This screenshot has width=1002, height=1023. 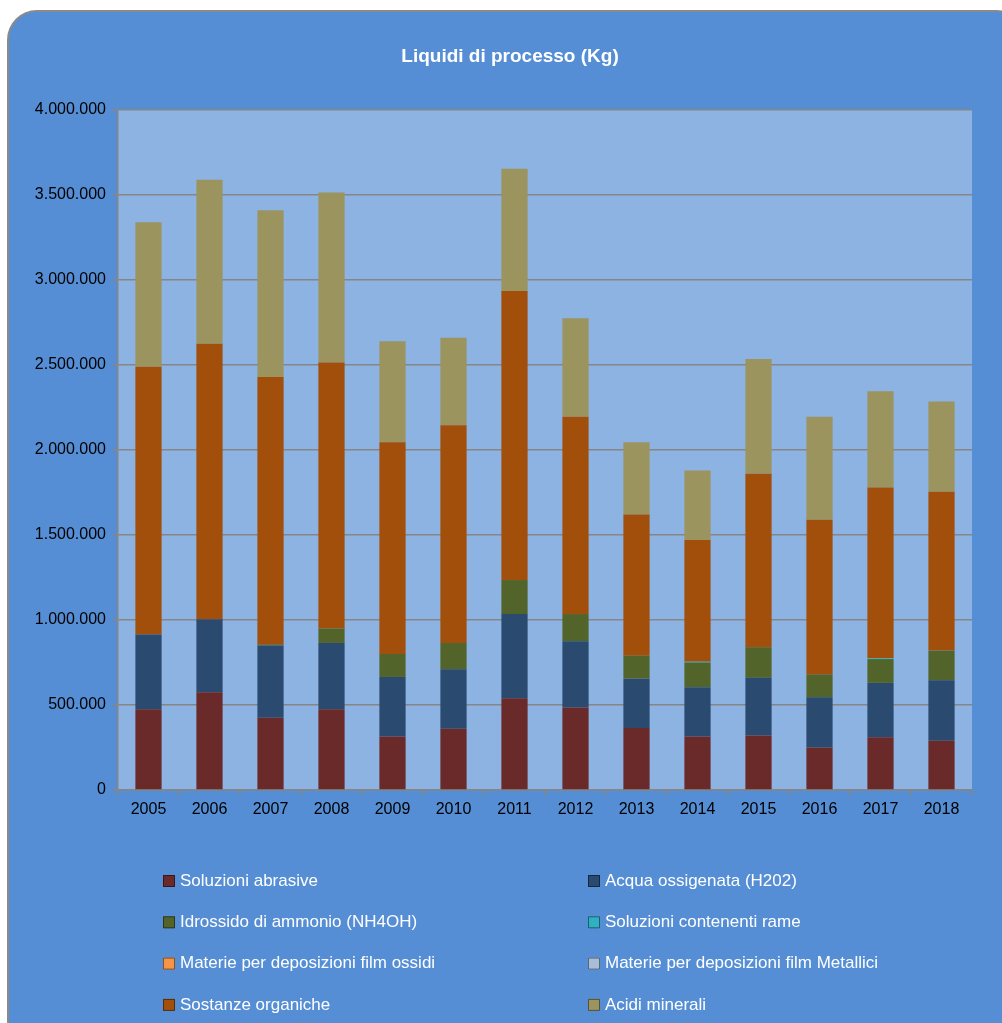 What do you see at coordinates (70, 449) in the screenshot?
I see `y-tick-label: 2.000.000` at bounding box center [70, 449].